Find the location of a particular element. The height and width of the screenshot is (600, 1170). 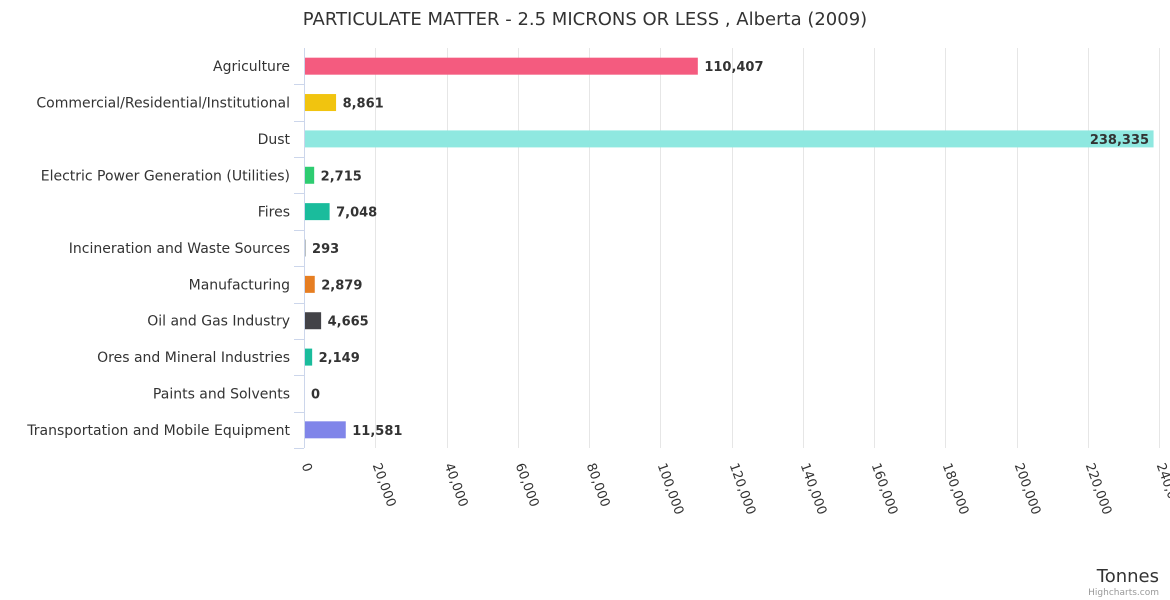

x-tick-label: 220,000 is located at coordinates (1098, 489).